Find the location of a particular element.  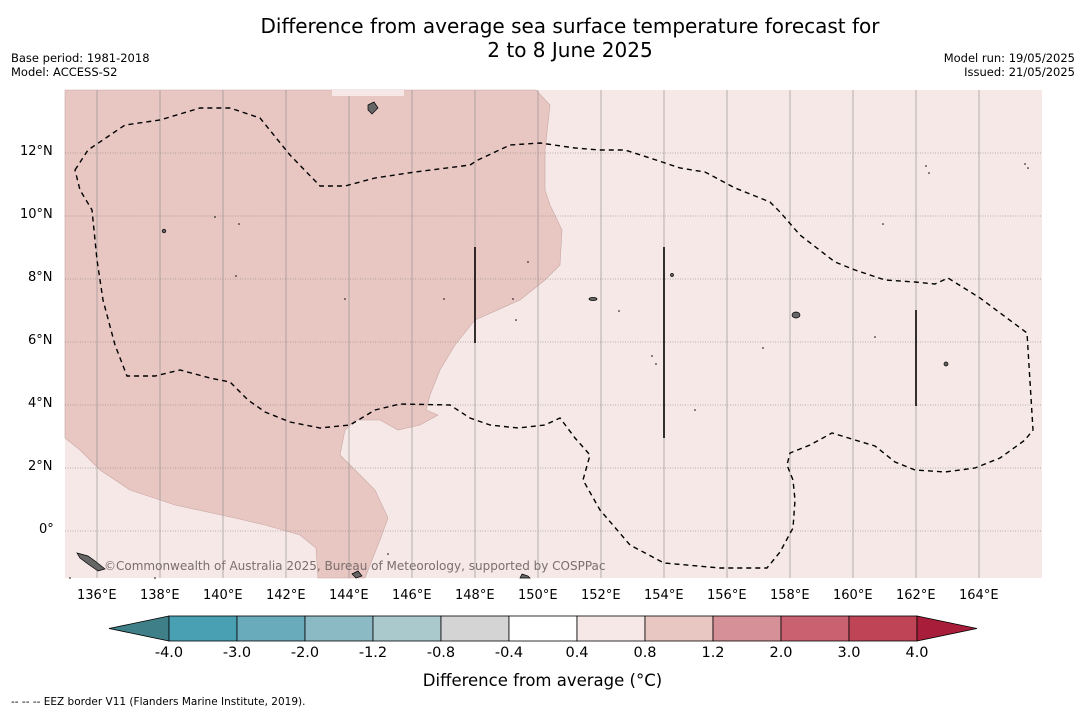

lon-label-144e: 144°E is located at coordinates (349, 595).